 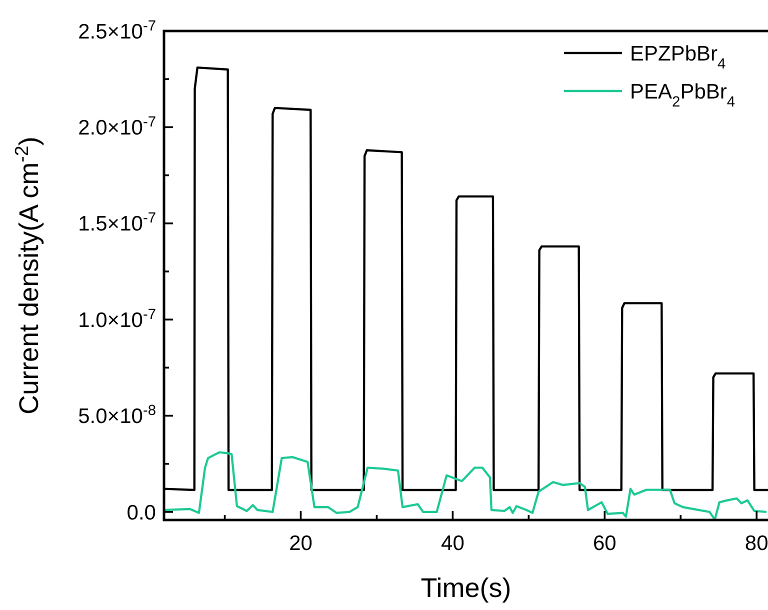 I want to click on x-axis-title: Time(s), so click(x=466, y=588).